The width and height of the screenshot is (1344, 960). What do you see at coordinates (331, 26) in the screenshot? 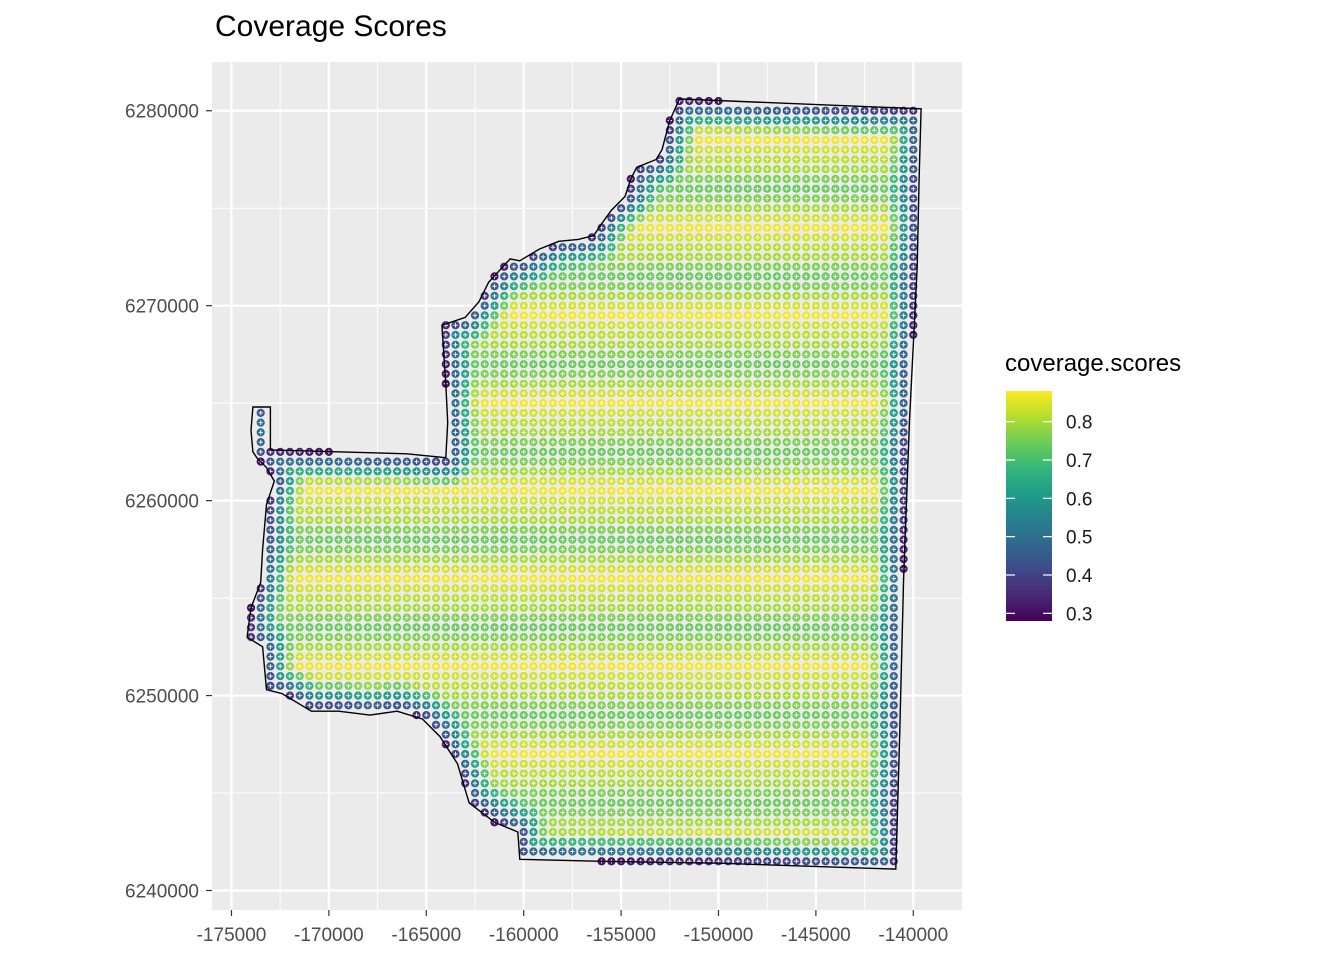
I see `chart-title: Coverage Scores` at bounding box center [331, 26].